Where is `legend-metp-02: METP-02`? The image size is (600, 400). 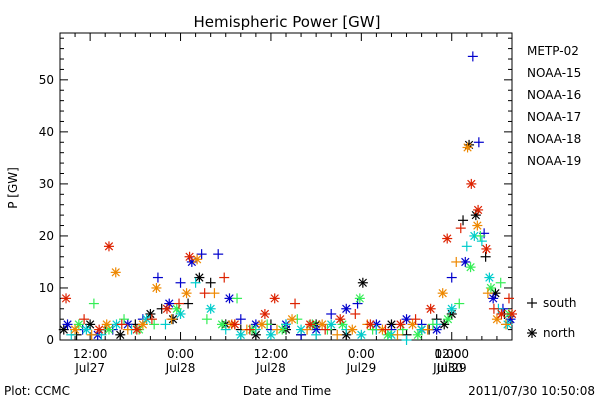 legend-metp-02: METP-02 is located at coordinates (553, 51).